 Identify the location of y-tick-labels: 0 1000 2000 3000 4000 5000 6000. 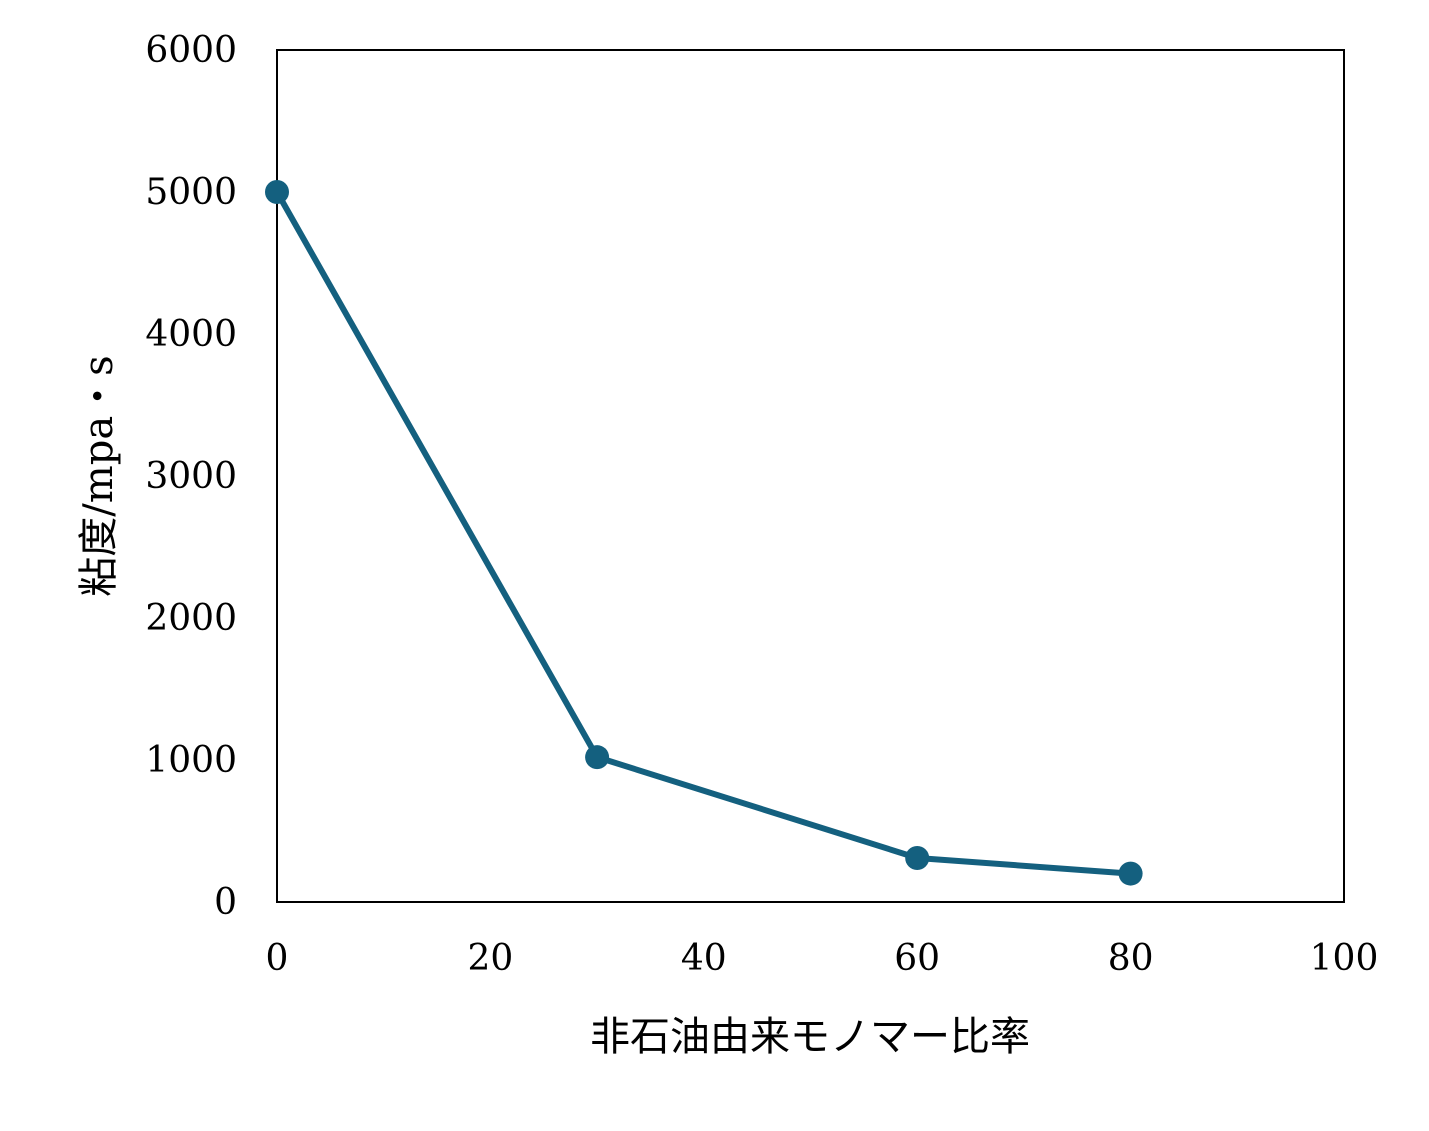
(191, 476).